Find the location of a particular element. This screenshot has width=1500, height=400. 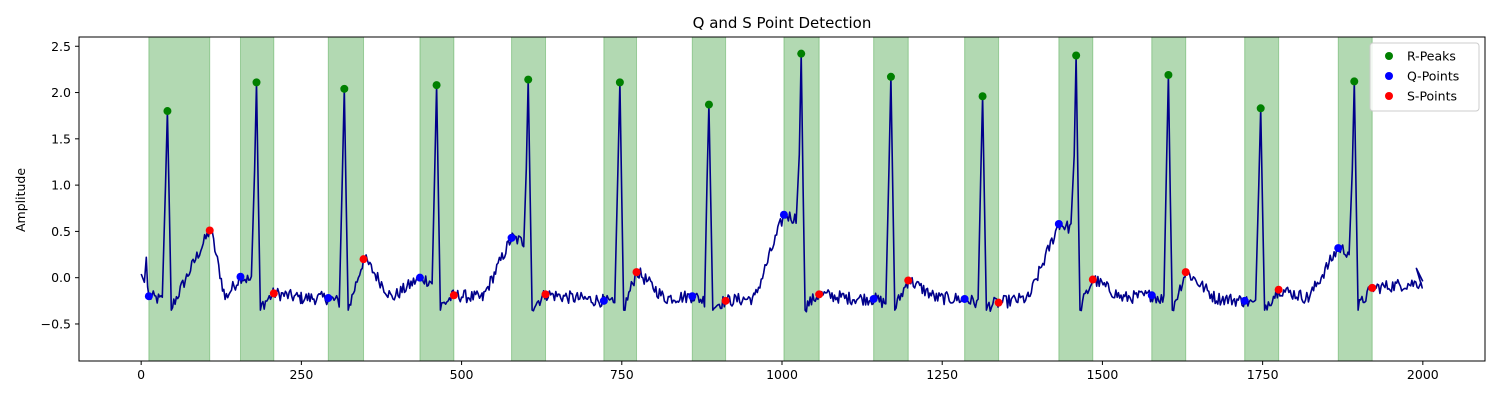

x-tick-label: 1000 is located at coordinates (782, 374).